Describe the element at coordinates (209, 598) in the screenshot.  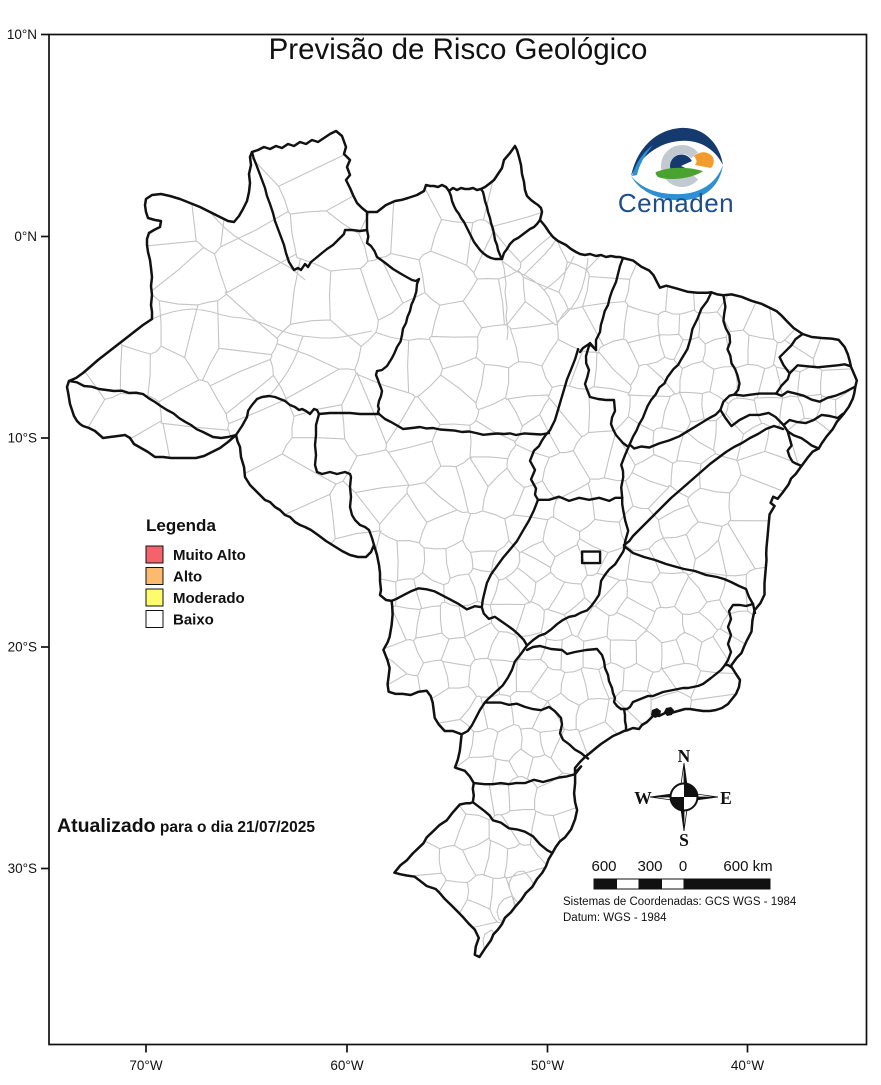
I see `svg-text: Moderado` at that location.